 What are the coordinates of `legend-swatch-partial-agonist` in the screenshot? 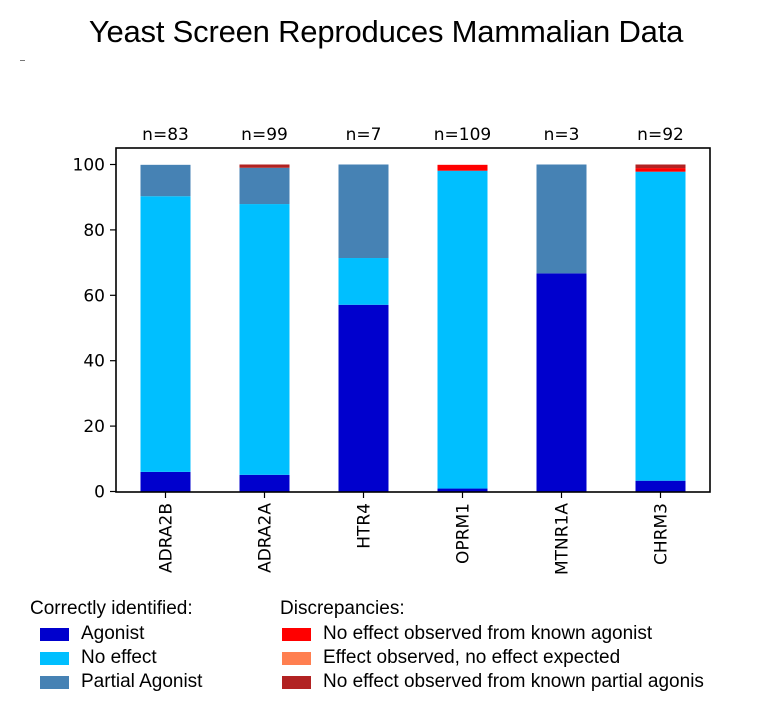 It's located at (54, 682).